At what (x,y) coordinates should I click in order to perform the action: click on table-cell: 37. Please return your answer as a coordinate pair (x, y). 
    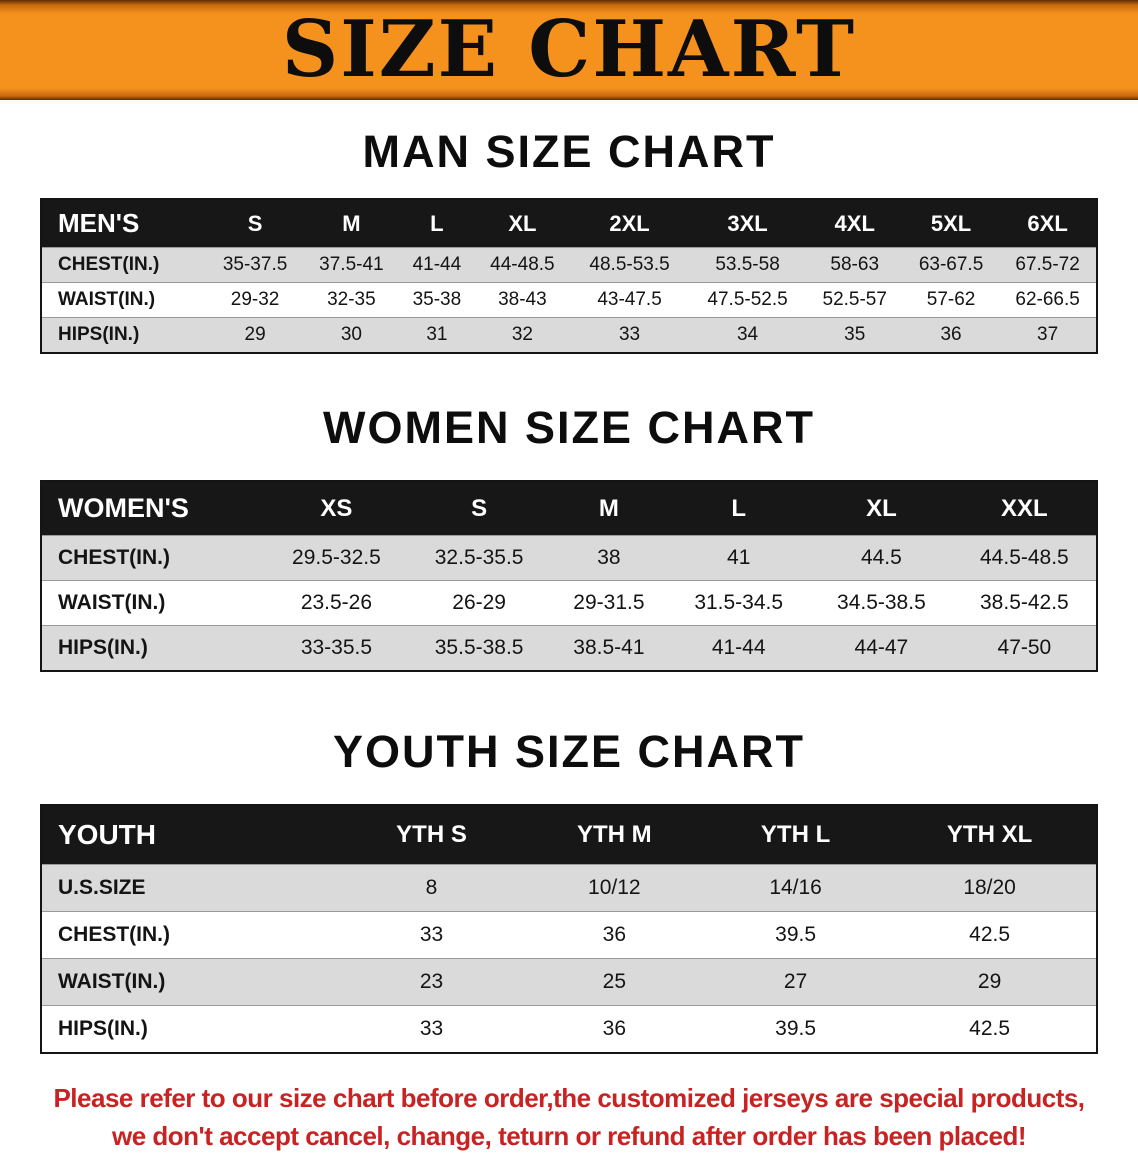
    Looking at the image, I should click on (1048, 335).